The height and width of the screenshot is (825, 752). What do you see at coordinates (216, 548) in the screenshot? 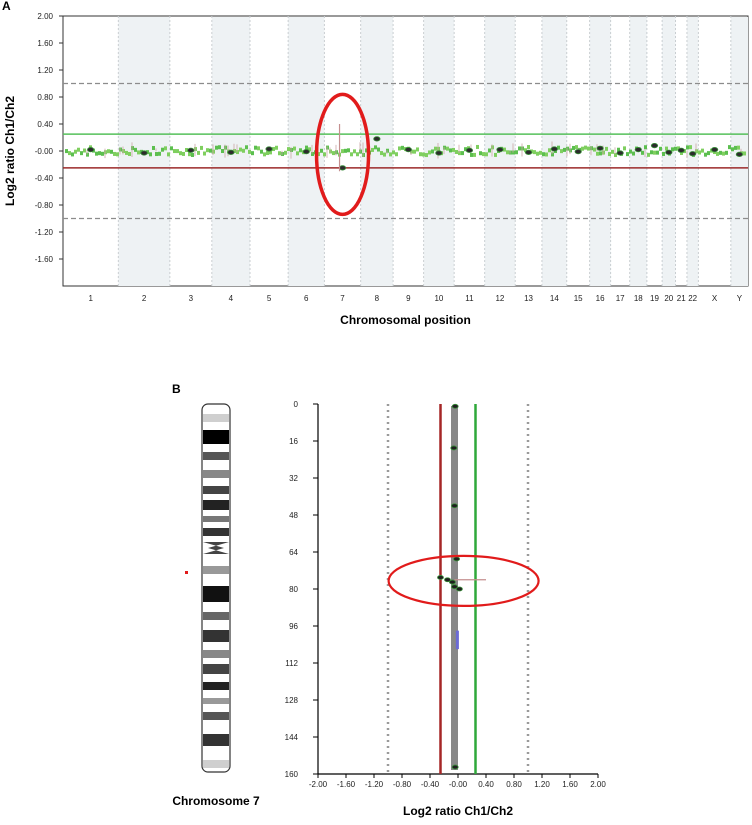
I see `centromere` at bounding box center [216, 548].